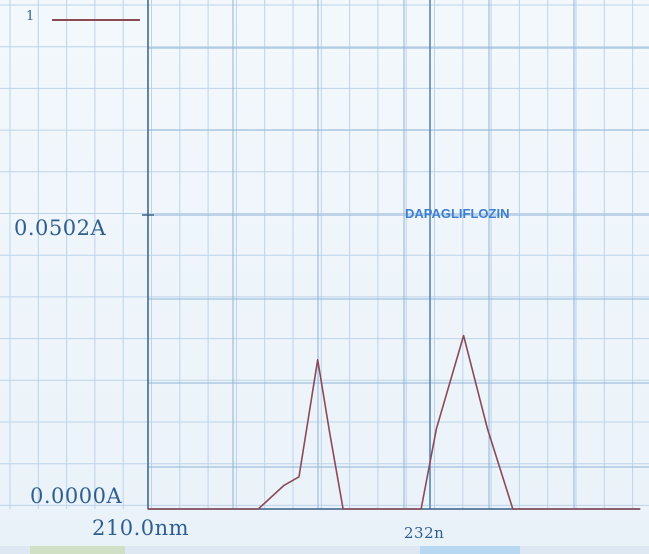  Describe the element at coordinates (96, 20) in the screenshot. I see `legend-swatch` at that location.